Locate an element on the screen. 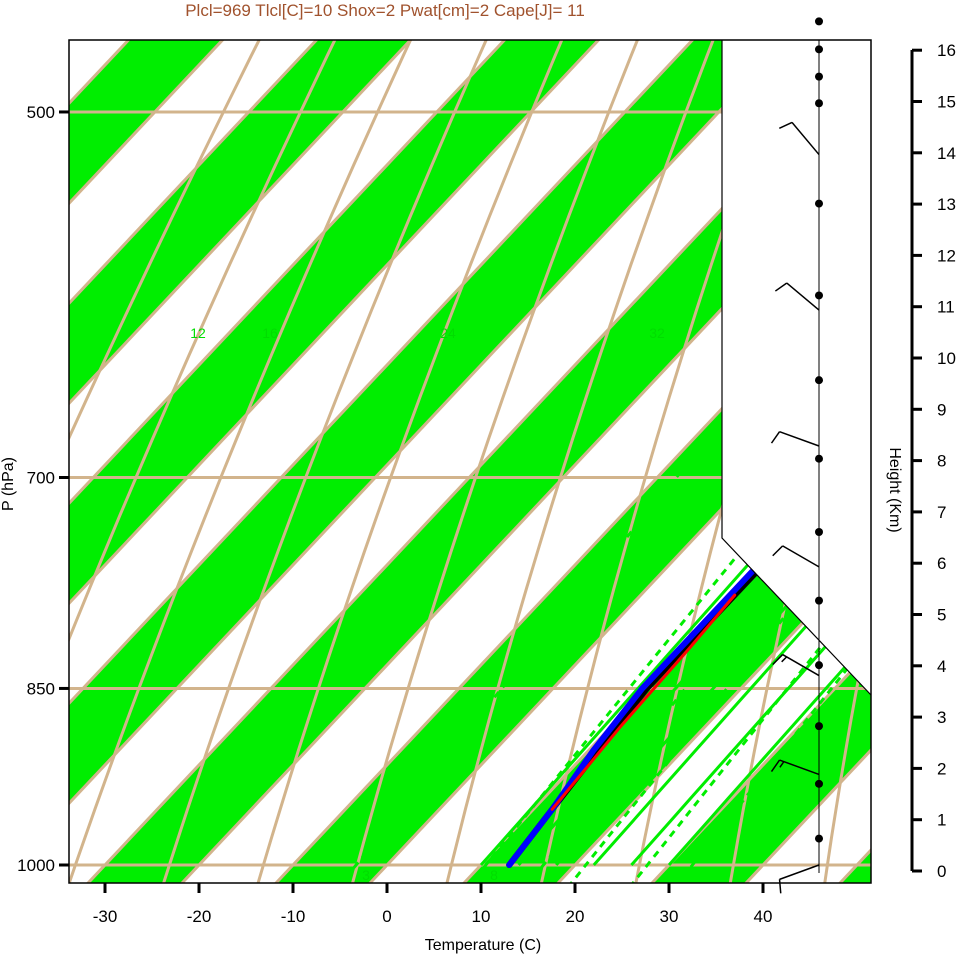 This screenshot has width=961, height=957. y-tick-label: 1000 is located at coordinates (36, 865).